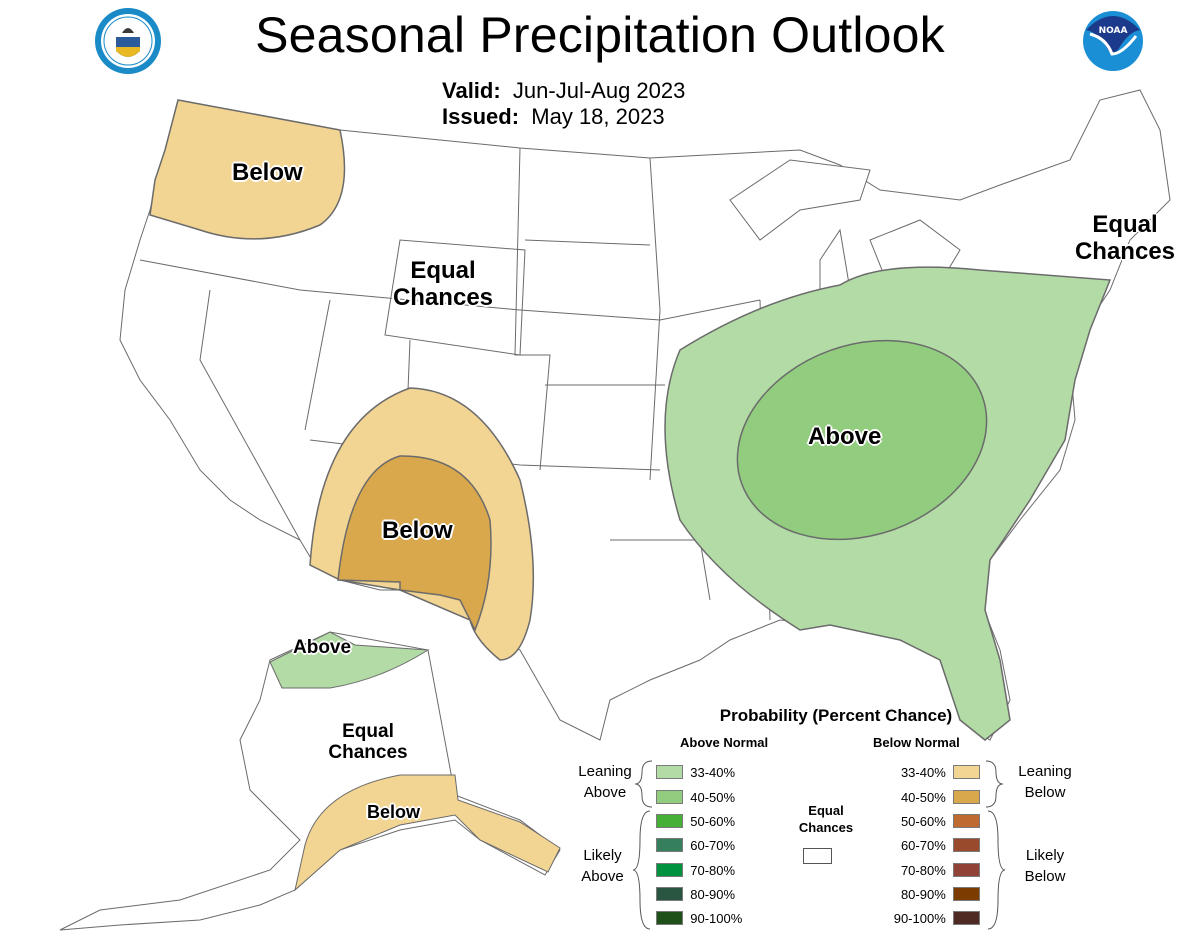  I want to click on nw-below-area, so click(247, 169).